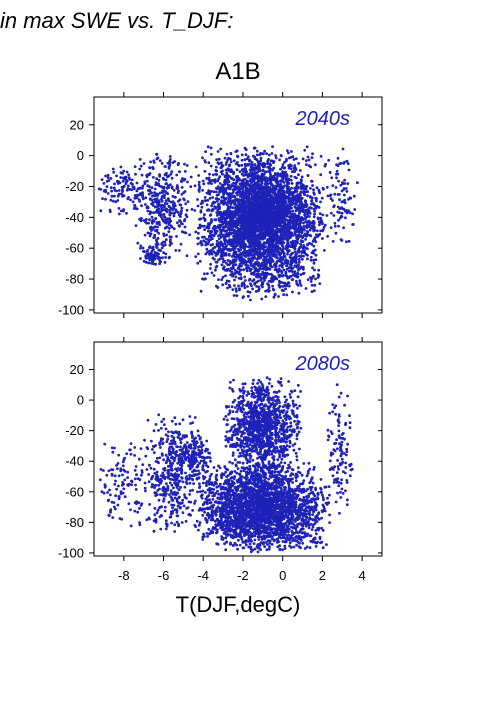  I want to click on y-tick-label: -60, so click(74, 248).